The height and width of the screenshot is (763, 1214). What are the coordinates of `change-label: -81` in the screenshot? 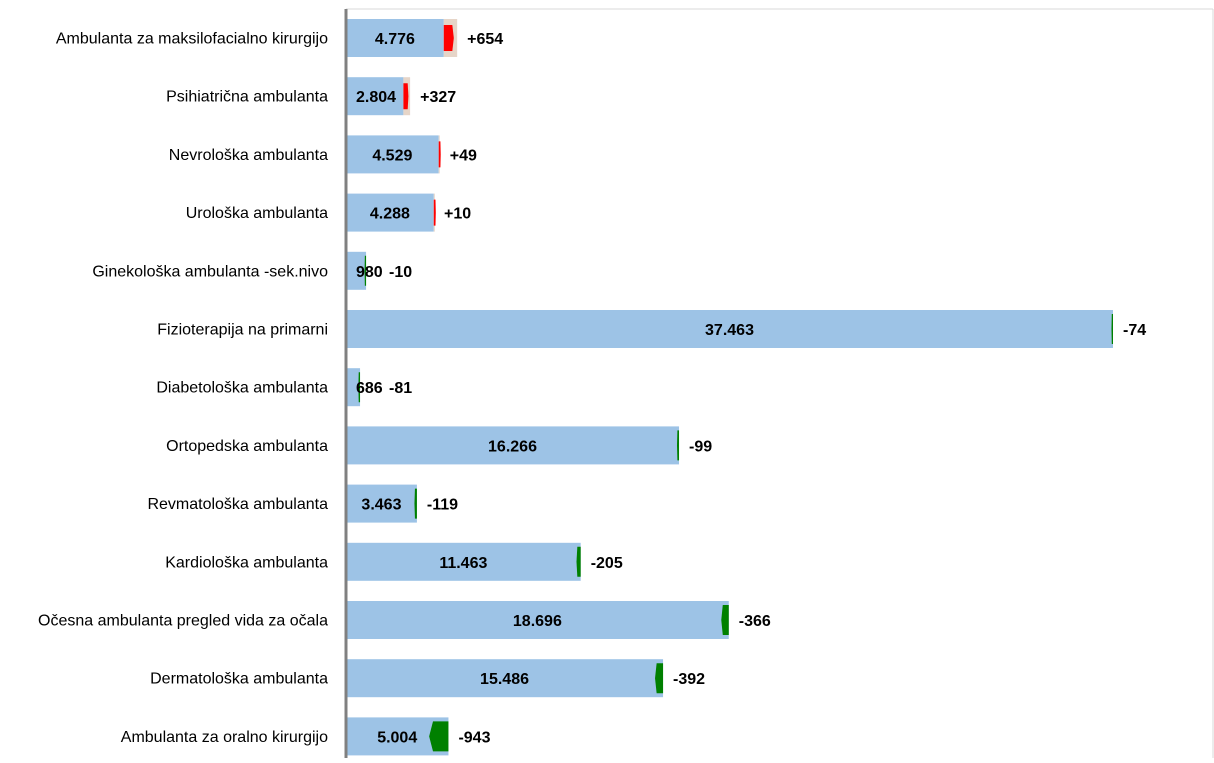 It's located at (400, 388).